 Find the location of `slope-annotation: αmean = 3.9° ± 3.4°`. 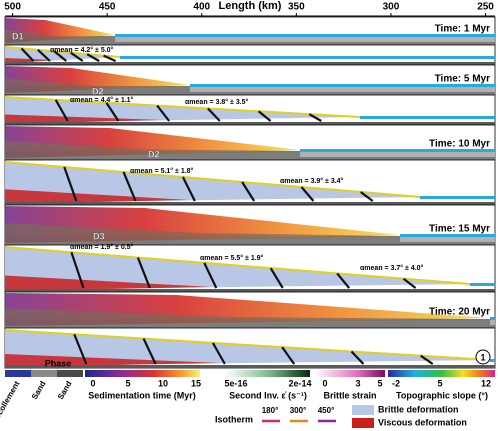

slope-annotation: αmean = 3.9° ± 3.4° is located at coordinates (312, 181).